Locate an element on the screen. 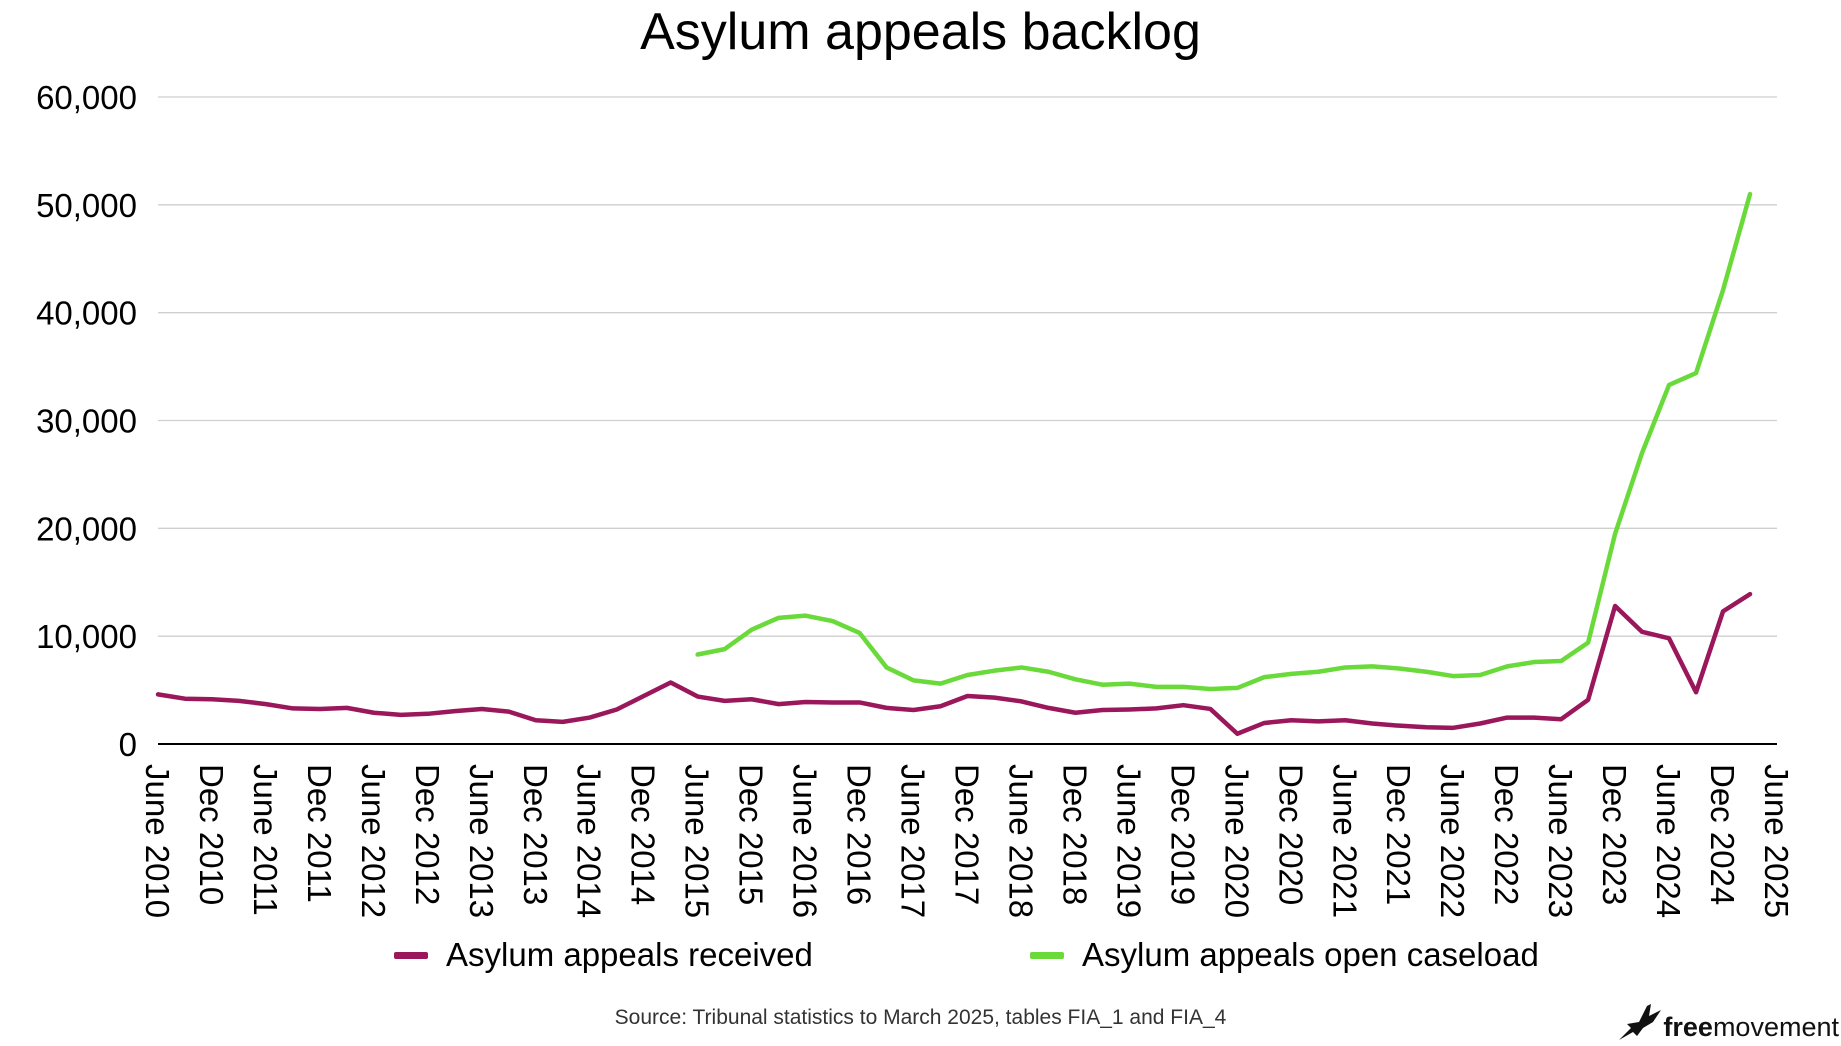 This screenshot has height=1046, width=1841. y-axis-ticks: 0 10,000 20,000 30,000 40,000 50,000 60,000 is located at coordinates (86, 421).